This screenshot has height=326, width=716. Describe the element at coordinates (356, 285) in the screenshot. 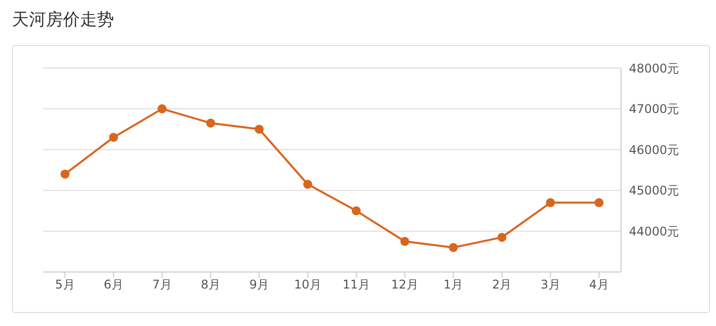

I see `x-tick-label: 11月` at that location.